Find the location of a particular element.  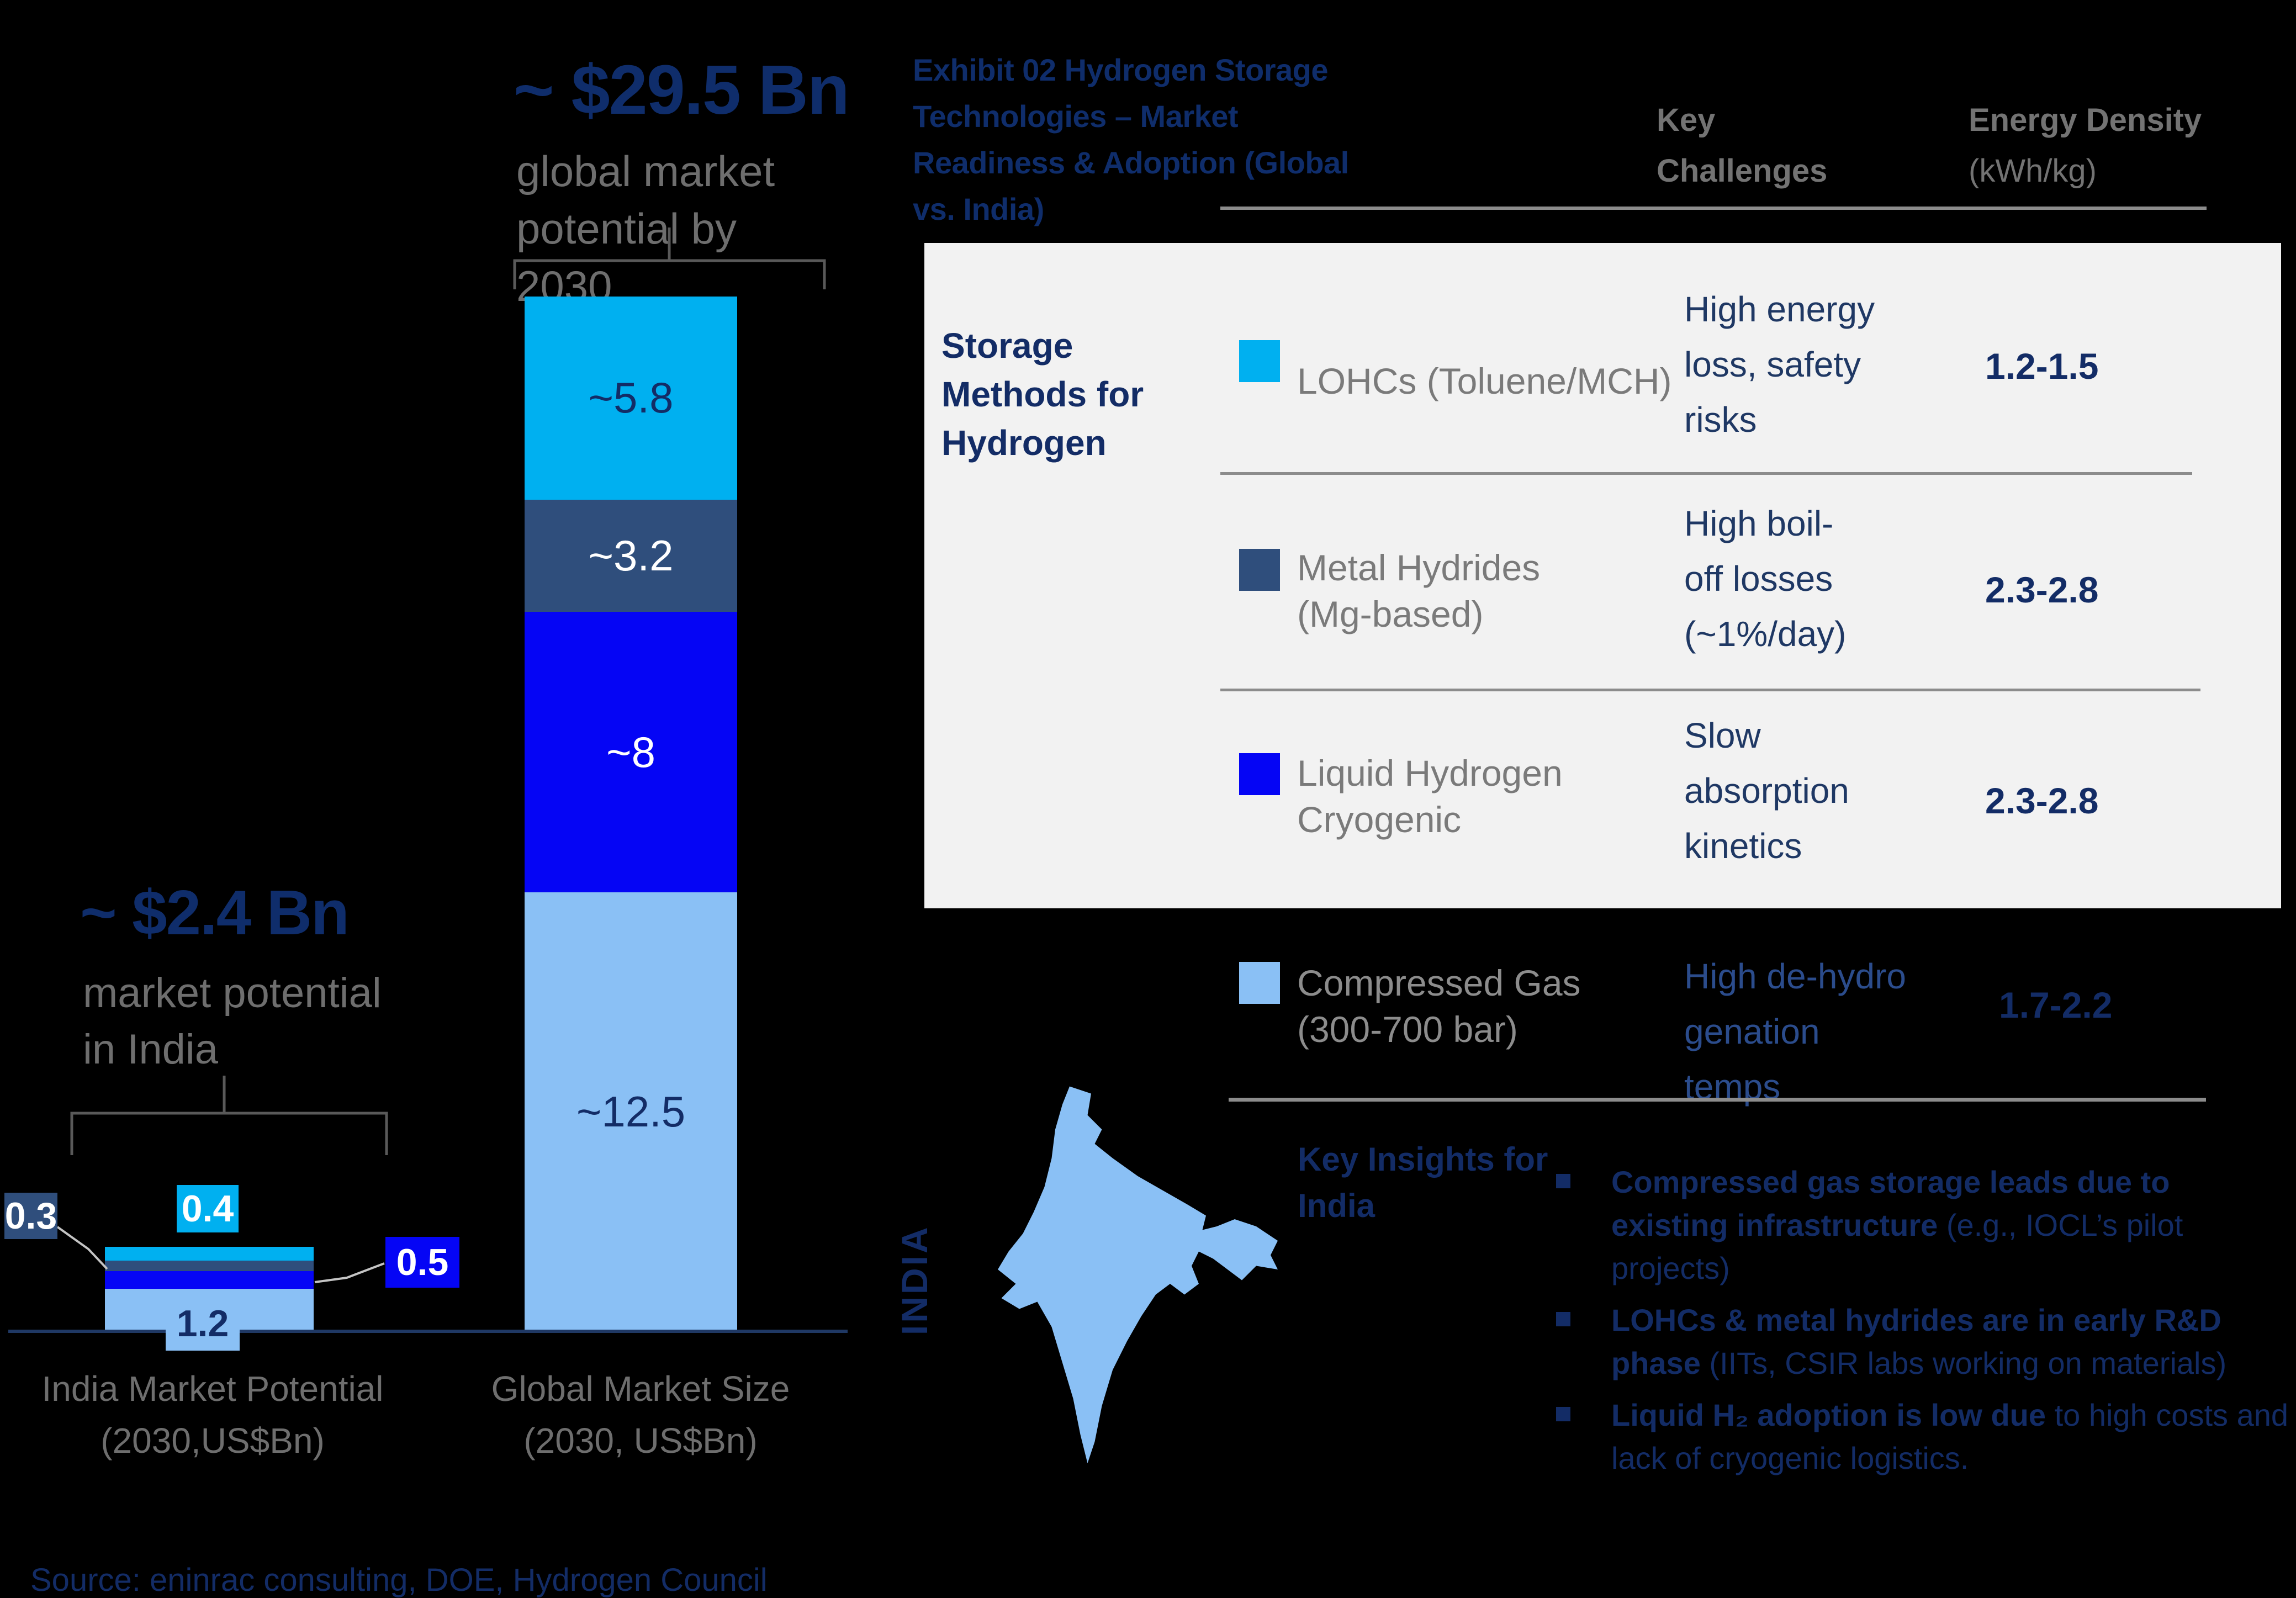

global-stacked-bar: ~5.8 ~3.2 ~8 ~12.5 is located at coordinates (631, 813).